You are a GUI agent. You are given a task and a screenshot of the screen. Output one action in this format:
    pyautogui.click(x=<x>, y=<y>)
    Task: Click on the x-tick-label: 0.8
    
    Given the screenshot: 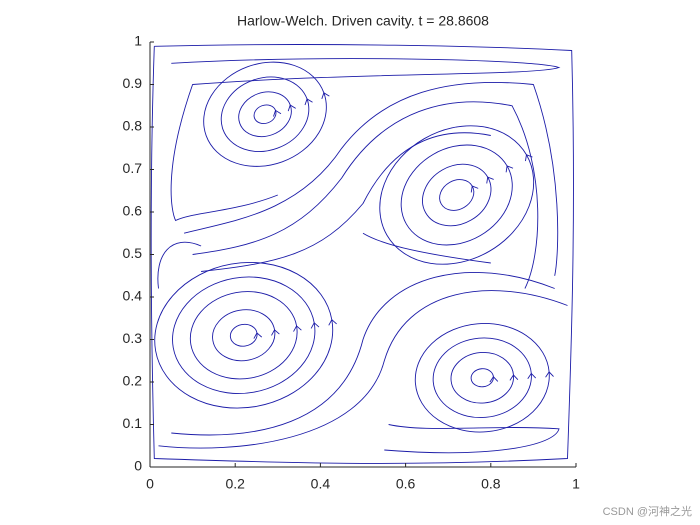 What is the action you would take?
    pyautogui.click(x=491, y=484)
    